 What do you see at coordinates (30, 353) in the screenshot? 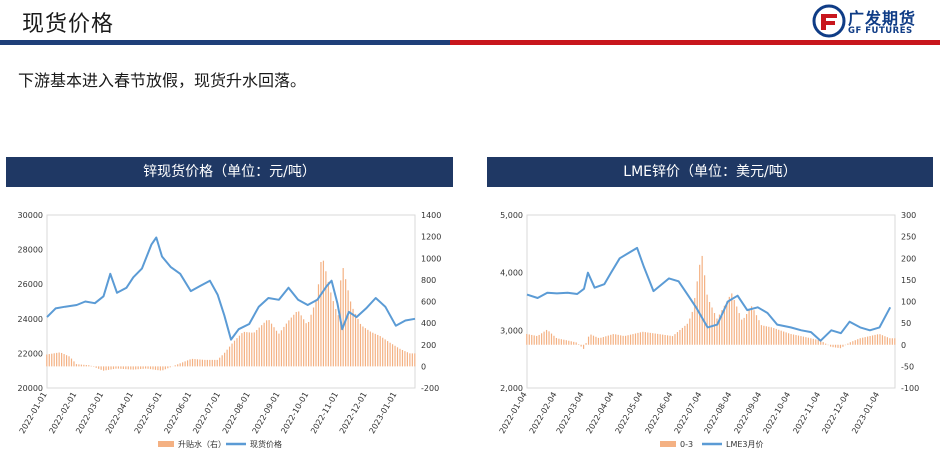
I see `y-left-tick-label: 22000` at bounding box center [30, 353].